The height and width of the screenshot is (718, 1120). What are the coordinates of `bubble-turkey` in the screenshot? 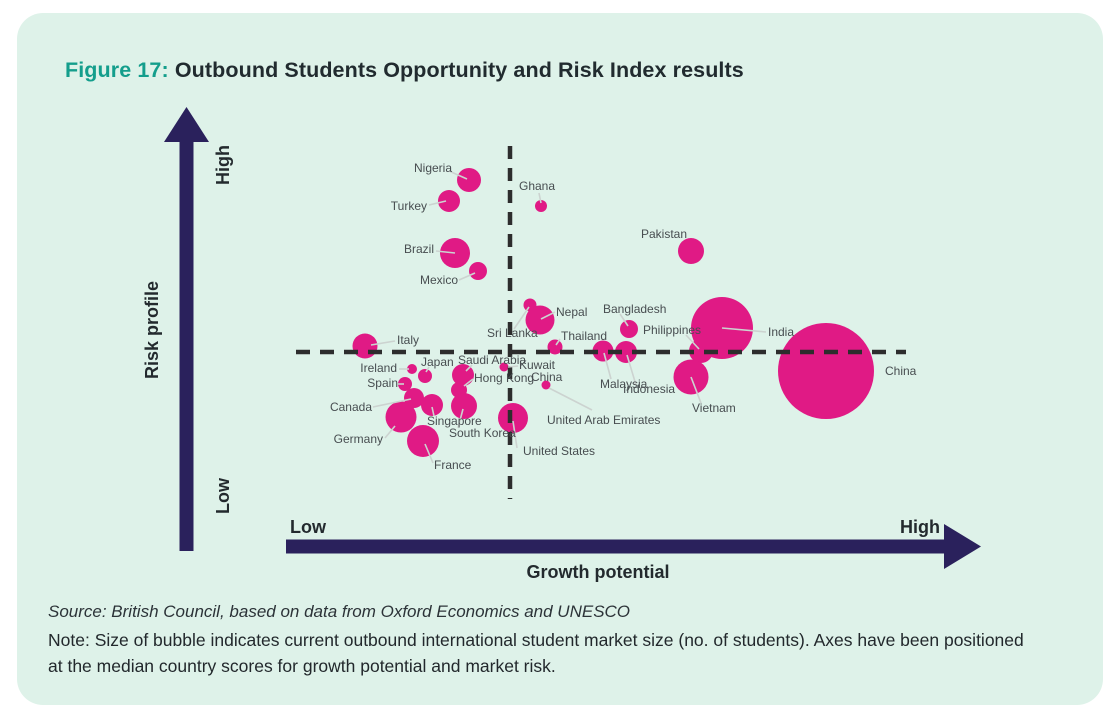 It's located at (449, 201).